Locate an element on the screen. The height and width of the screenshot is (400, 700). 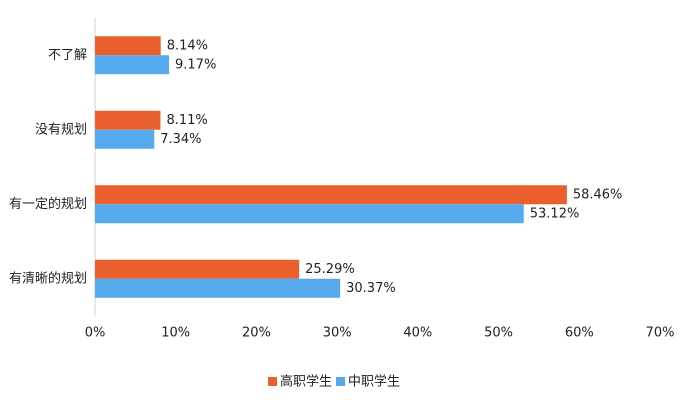
value-label: 9.17% is located at coordinates (195, 64).